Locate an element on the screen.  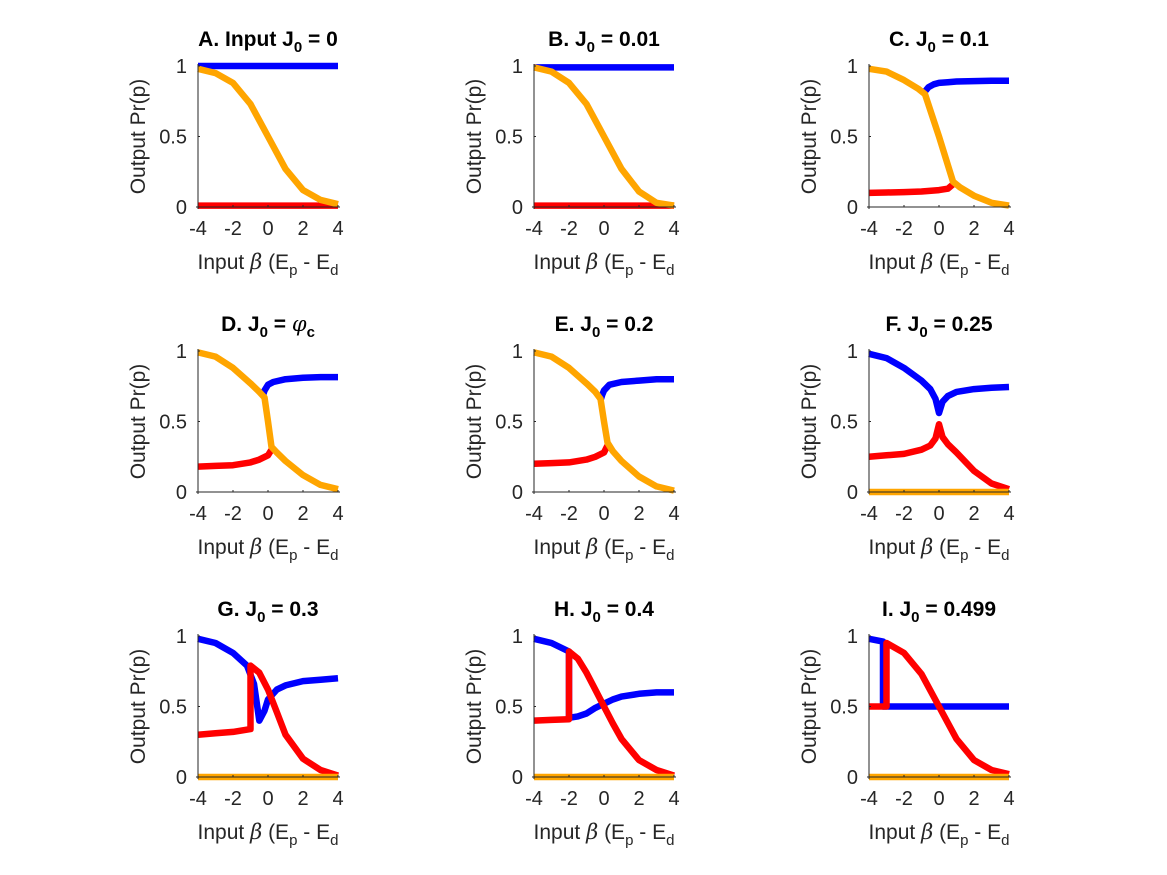
panel-title: D. J0 = φc is located at coordinates (268, 326).